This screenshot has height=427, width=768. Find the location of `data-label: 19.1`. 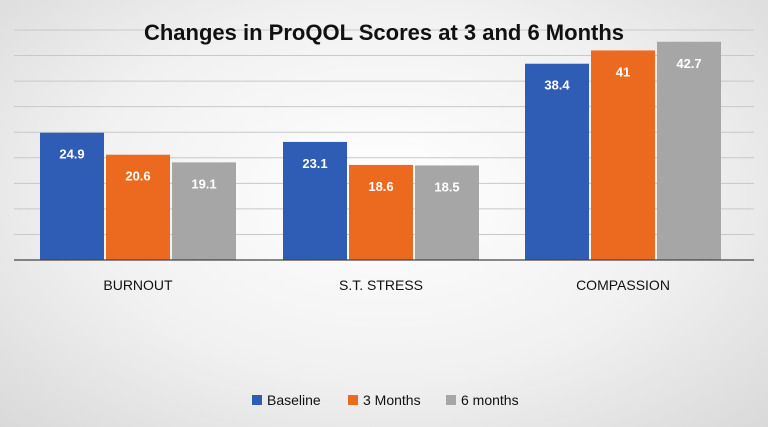

data-label: 19.1 is located at coordinates (203, 183).